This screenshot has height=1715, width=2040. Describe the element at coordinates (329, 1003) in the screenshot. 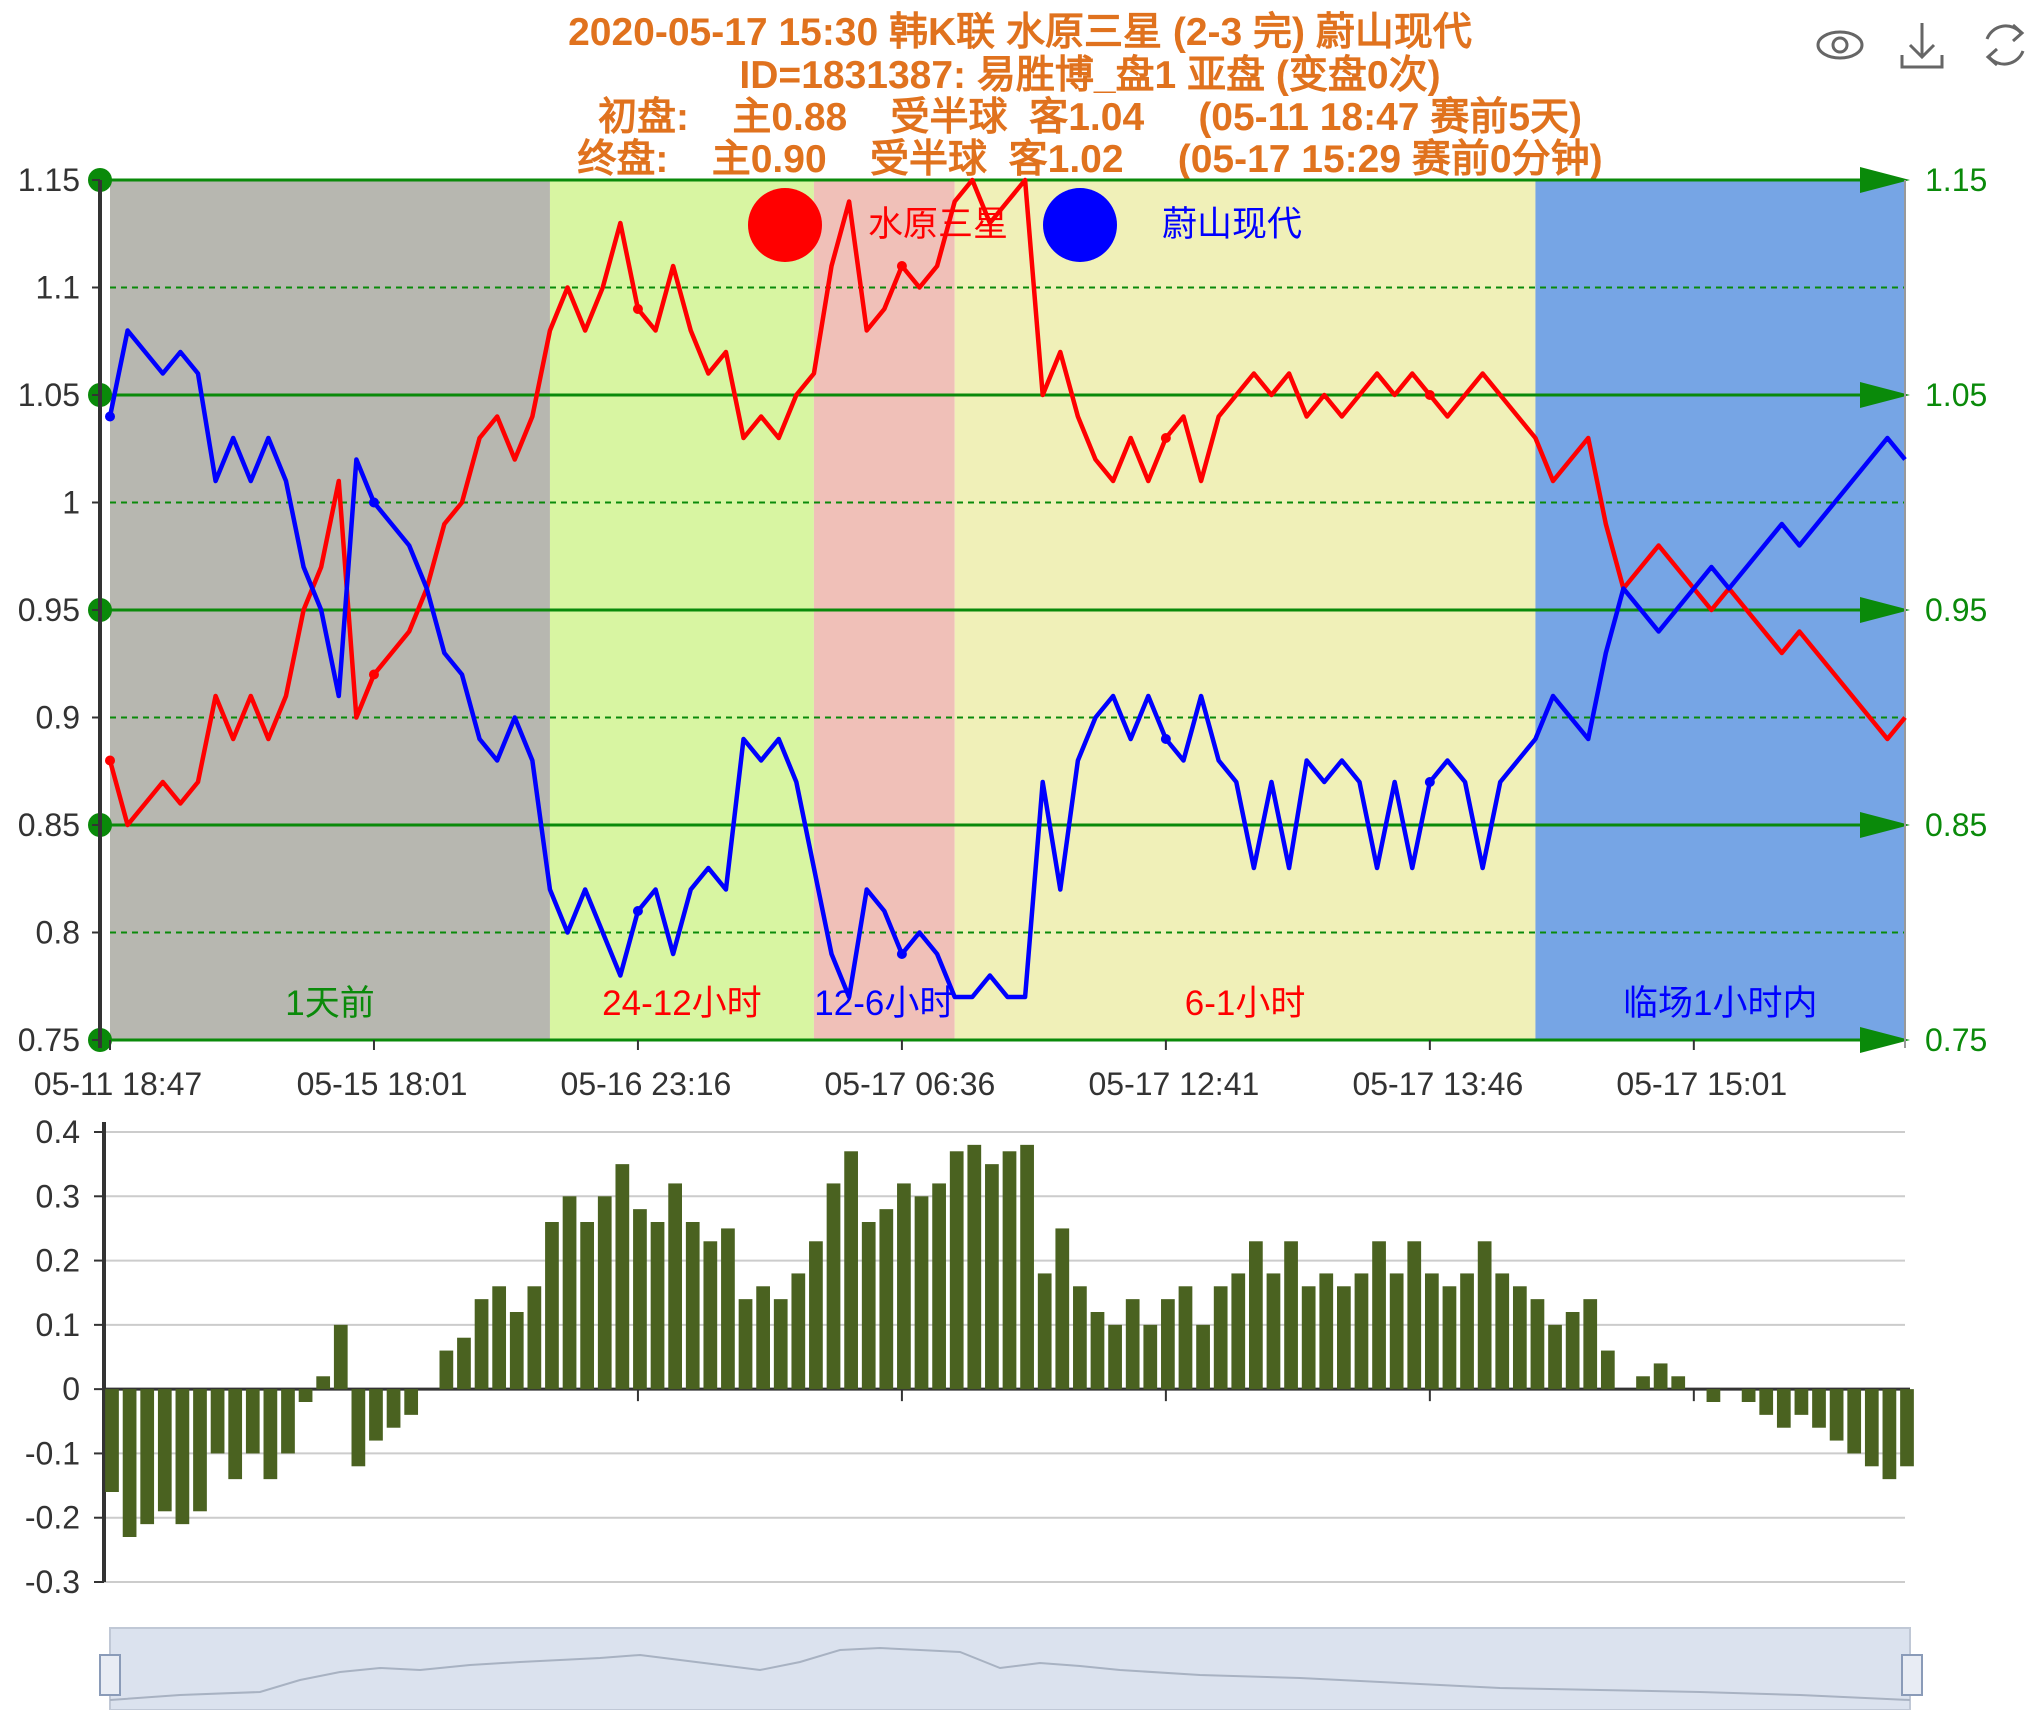

I see `period-label-0: 1天前` at that location.